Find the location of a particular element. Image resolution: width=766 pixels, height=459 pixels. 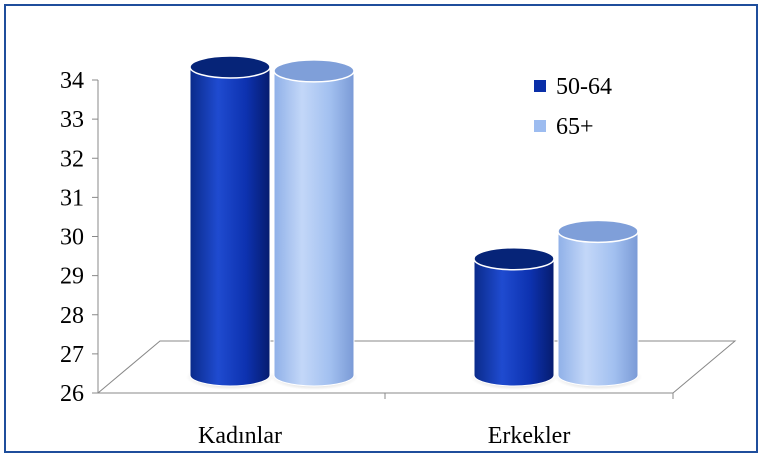

bar-50-64-erkekler is located at coordinates (514, 318).